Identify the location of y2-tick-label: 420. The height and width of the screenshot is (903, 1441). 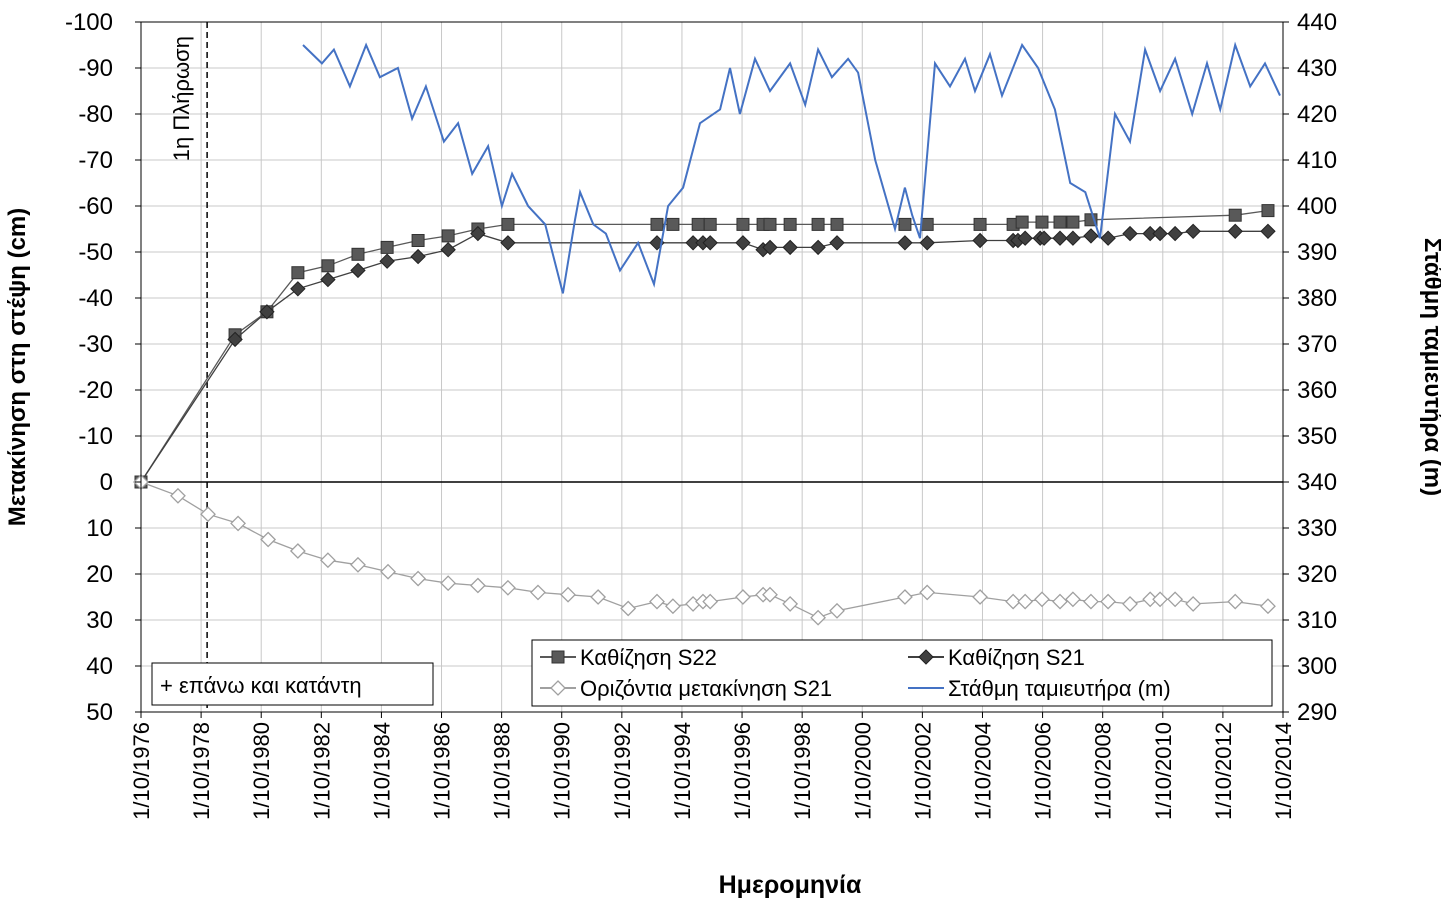
(1317, 114).